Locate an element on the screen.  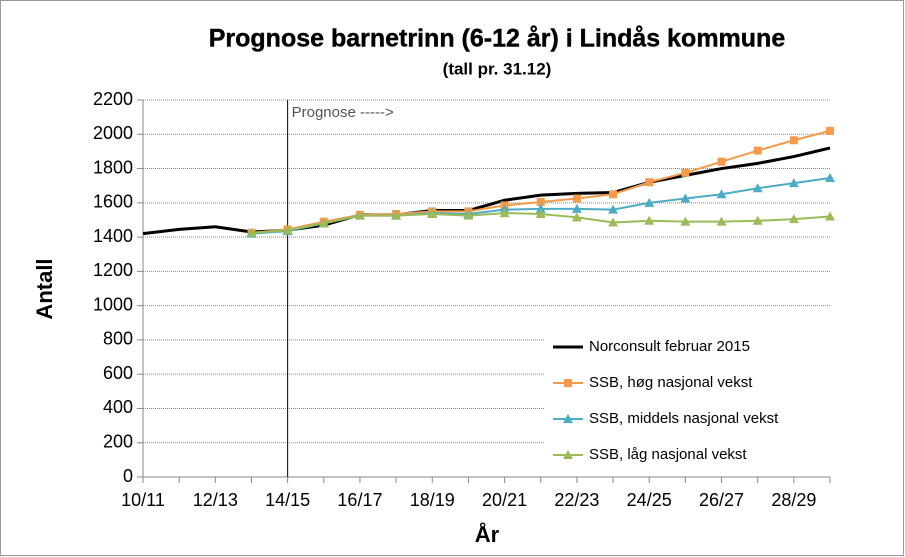
x-tick-label: 28/29 is located at coordinates (793, 500).